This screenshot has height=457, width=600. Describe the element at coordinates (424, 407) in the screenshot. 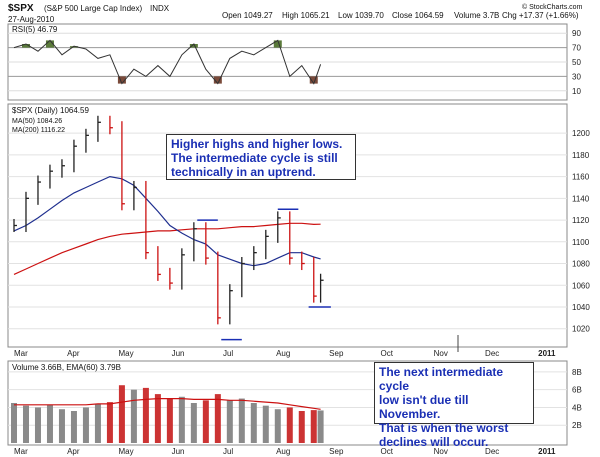

I see `annotation-line: low isn't due till November.` at that location.